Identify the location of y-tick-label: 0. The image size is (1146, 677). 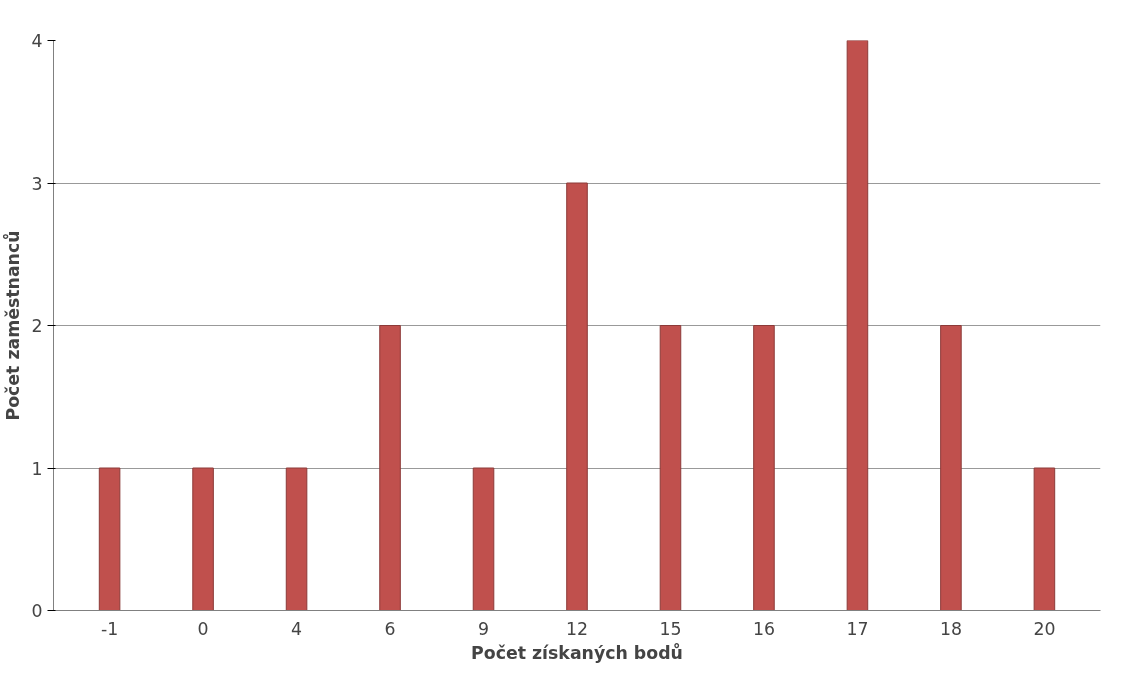
(37, 611).